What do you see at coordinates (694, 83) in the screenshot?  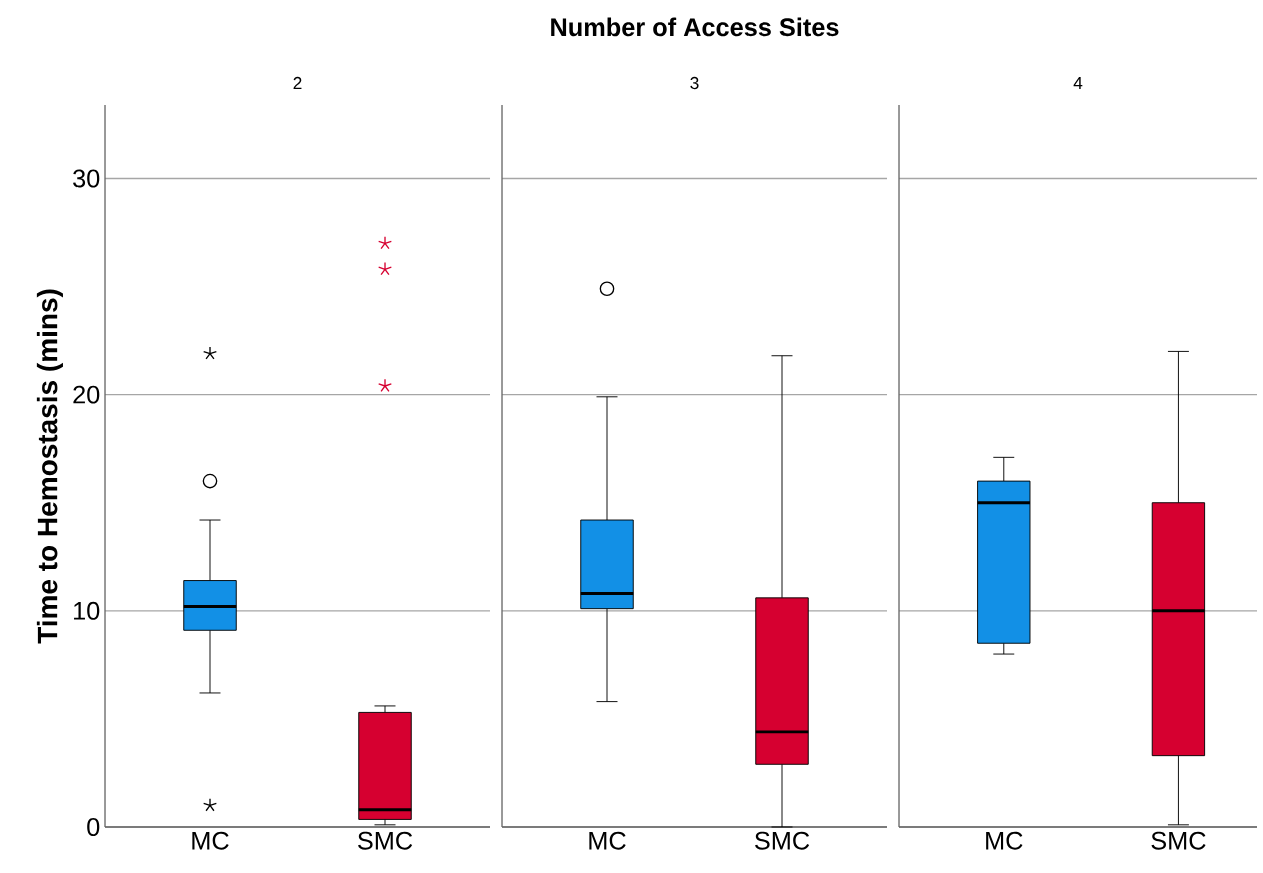 I see `chart-subtitle: 3` at bounding box center [694, 83].